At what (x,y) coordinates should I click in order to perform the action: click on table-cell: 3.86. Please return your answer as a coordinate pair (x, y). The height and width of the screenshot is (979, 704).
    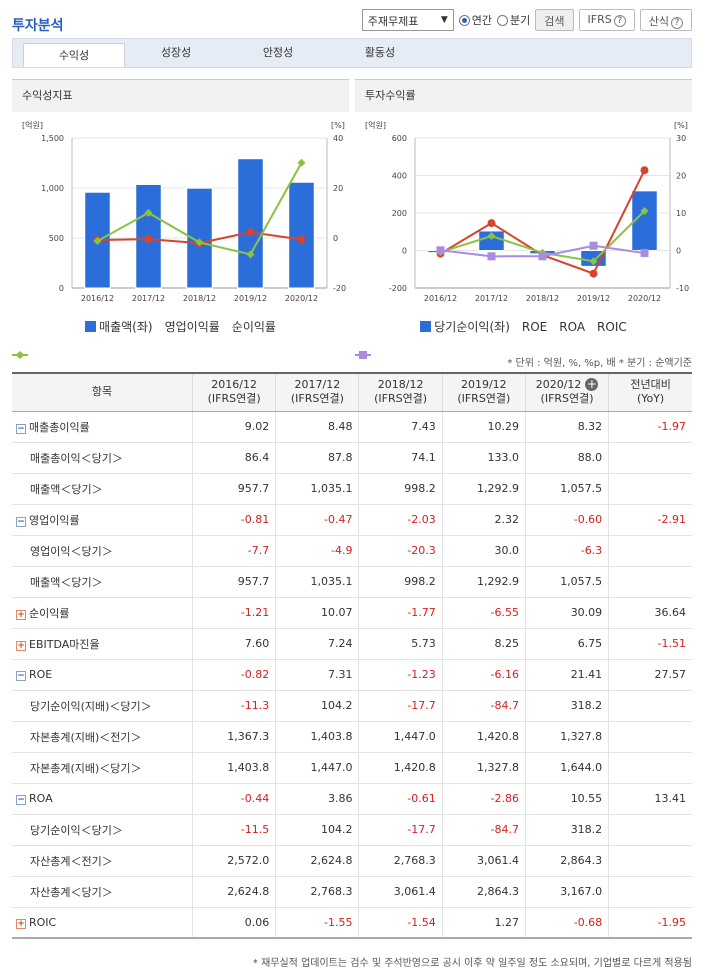
    Looking at the image, I should click on (317, 799).